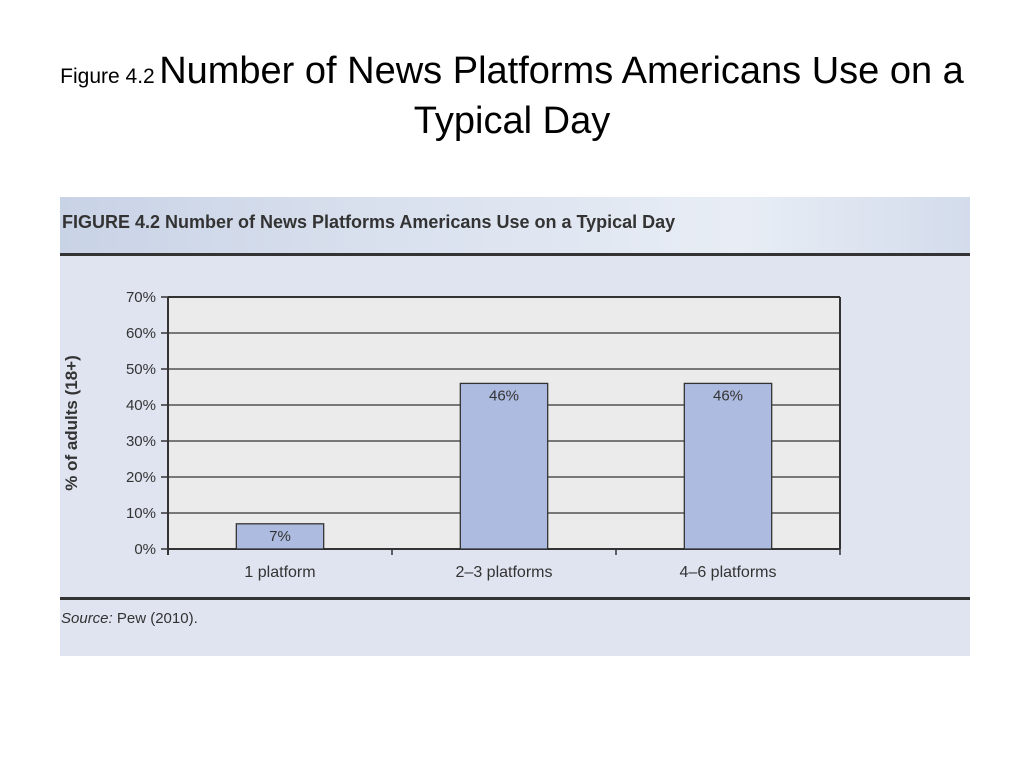 The image size is (1024, 768). Describe the element at coordinates (141, 441) in the screenshot. I see `y-tick-label: 30%` at that location.